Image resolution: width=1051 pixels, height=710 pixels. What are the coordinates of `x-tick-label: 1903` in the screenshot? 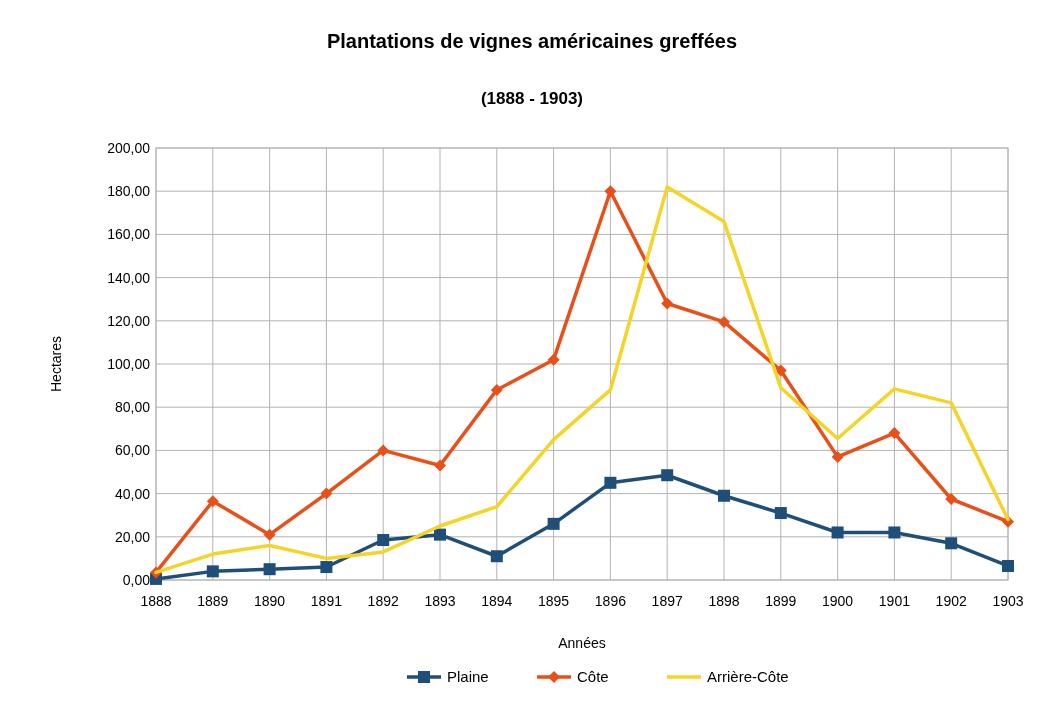 It's located at (1008, 601).